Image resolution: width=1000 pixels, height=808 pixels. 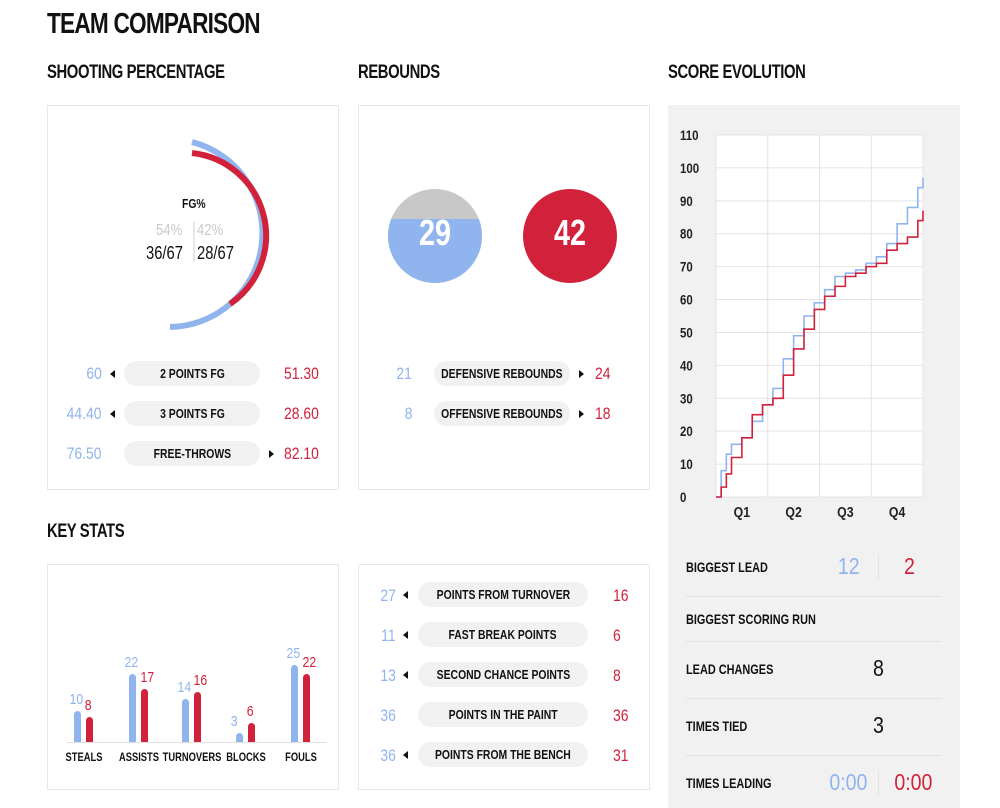 I want to click on bar-fouls-team-b, so click(x=306, y=707).